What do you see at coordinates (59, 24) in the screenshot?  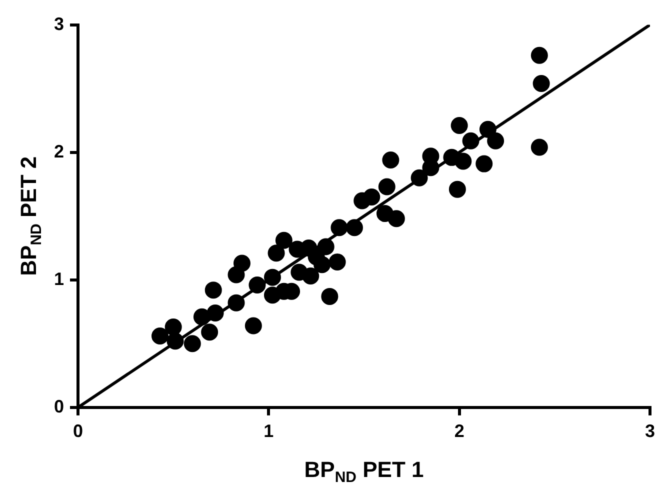 I see `y-tick-label: 3` at bounding box center [59, 24].